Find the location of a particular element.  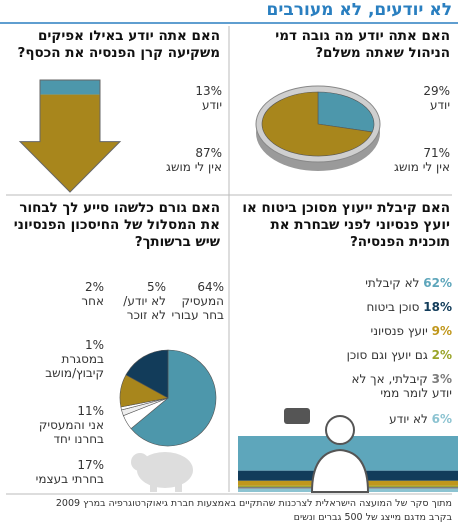

value-label: 3% is located at coordinates (441, 379).